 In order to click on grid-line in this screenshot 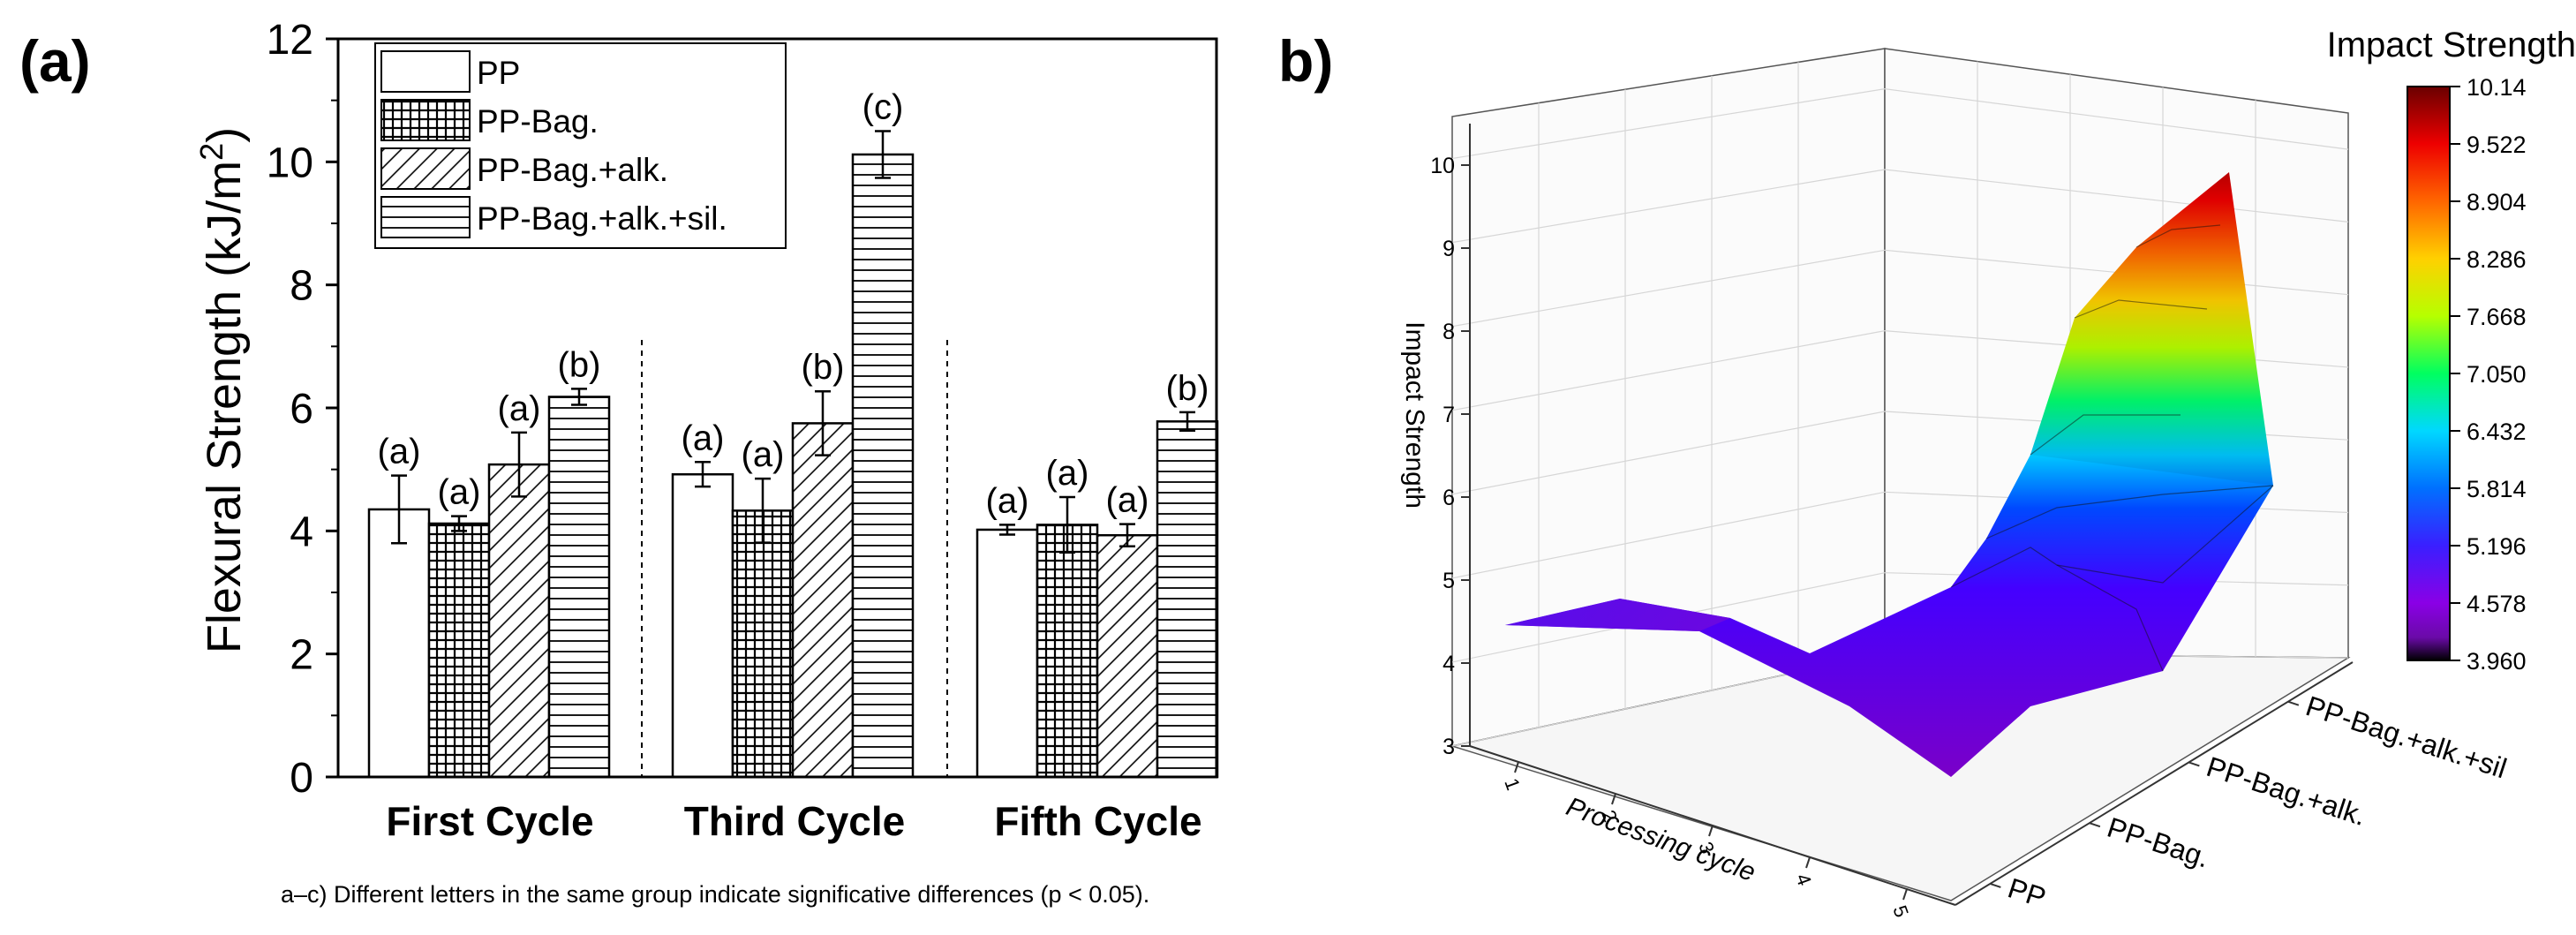, I will do `click(1900, 124)`.